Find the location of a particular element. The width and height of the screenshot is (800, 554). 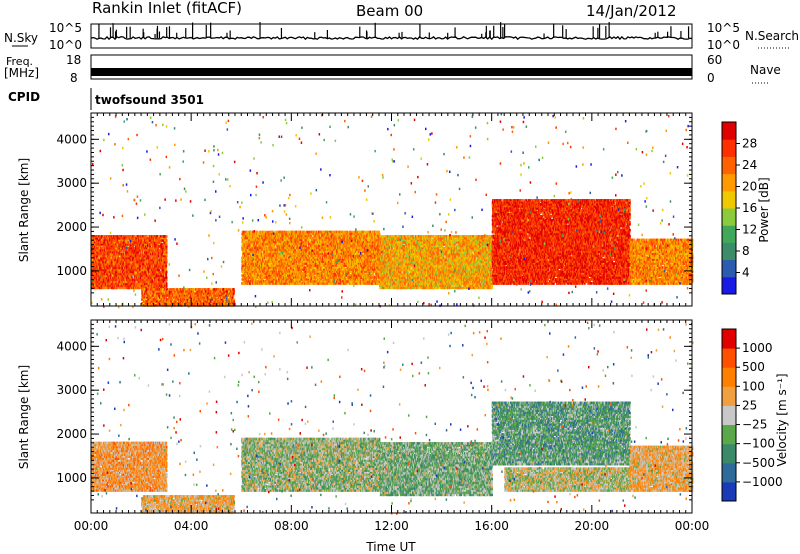

nsky-tick-top: 10^5 is located at coordinates (65, 28).